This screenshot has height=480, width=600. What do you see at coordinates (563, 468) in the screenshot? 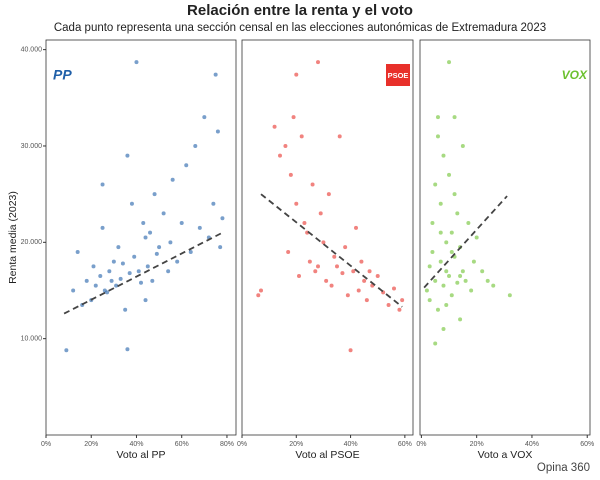
I see `caption: Opina 360` at bounding box center [563, 468].